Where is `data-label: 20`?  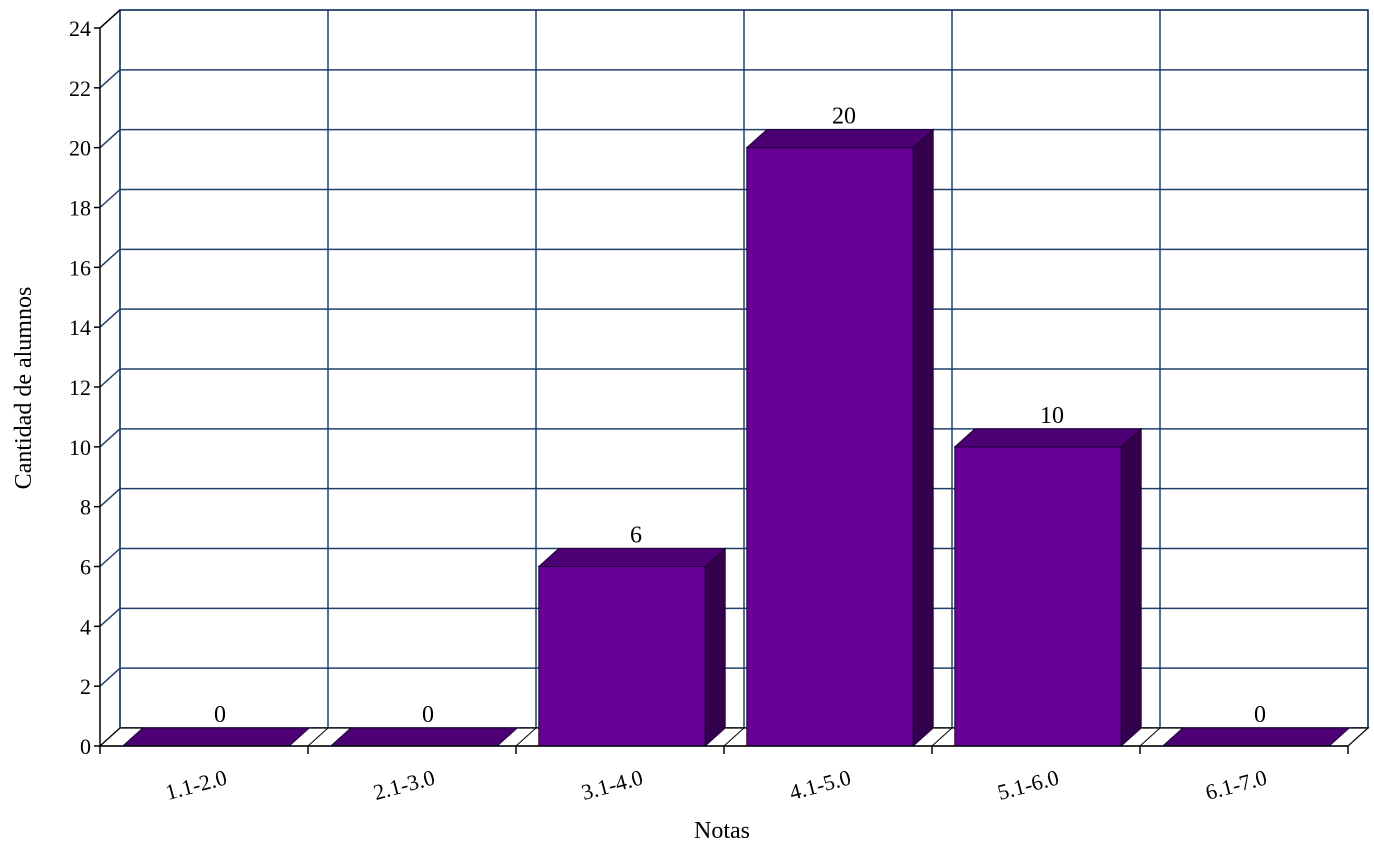 data-label: 20 is located at coordinates (844, 117).